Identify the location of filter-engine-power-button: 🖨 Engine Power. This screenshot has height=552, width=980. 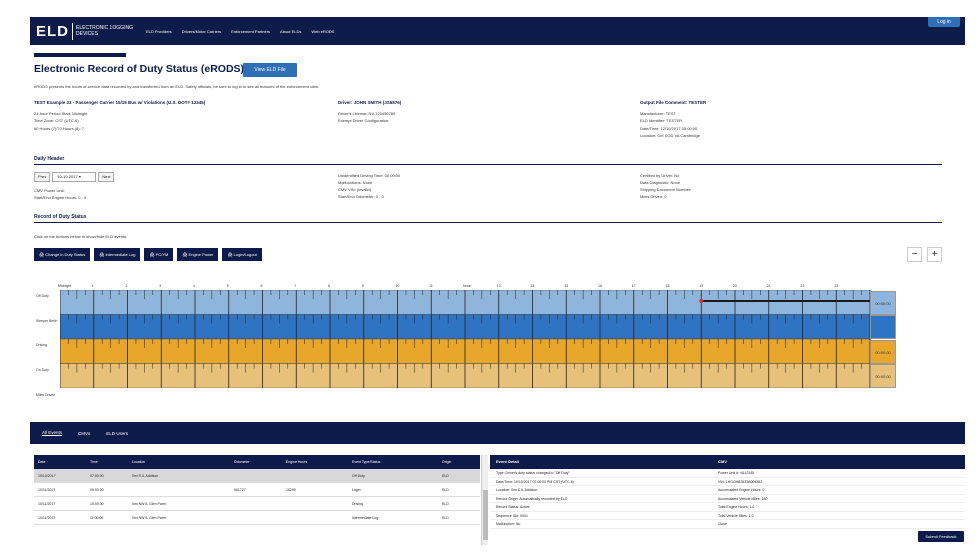
(198, 254).